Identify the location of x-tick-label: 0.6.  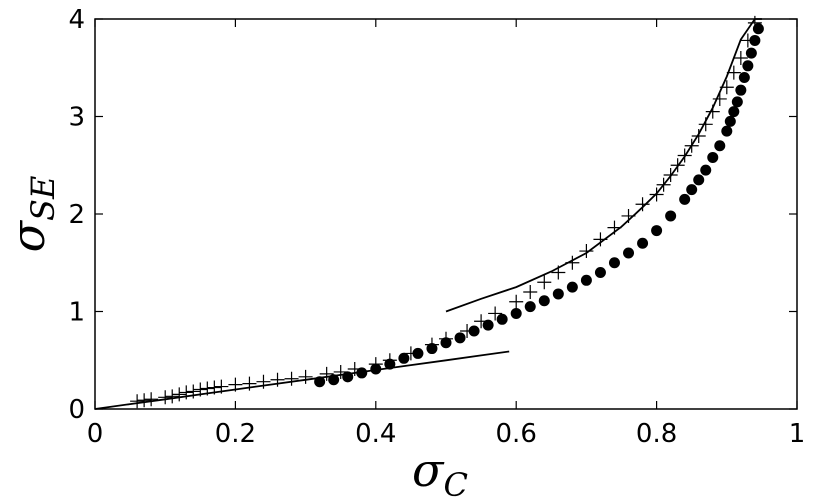
(516, 434).